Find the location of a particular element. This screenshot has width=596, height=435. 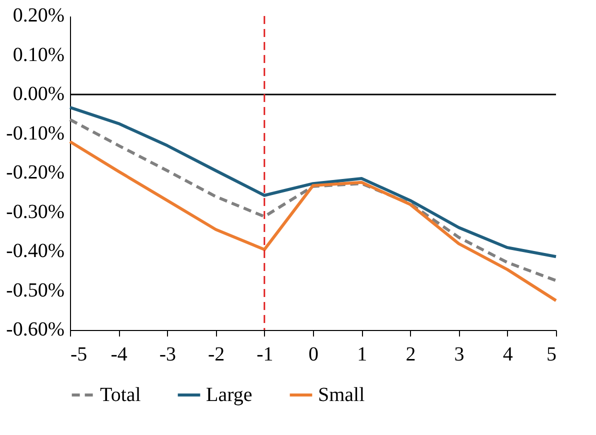

x-tick-label: 3 is located at coordinates (459, 355).